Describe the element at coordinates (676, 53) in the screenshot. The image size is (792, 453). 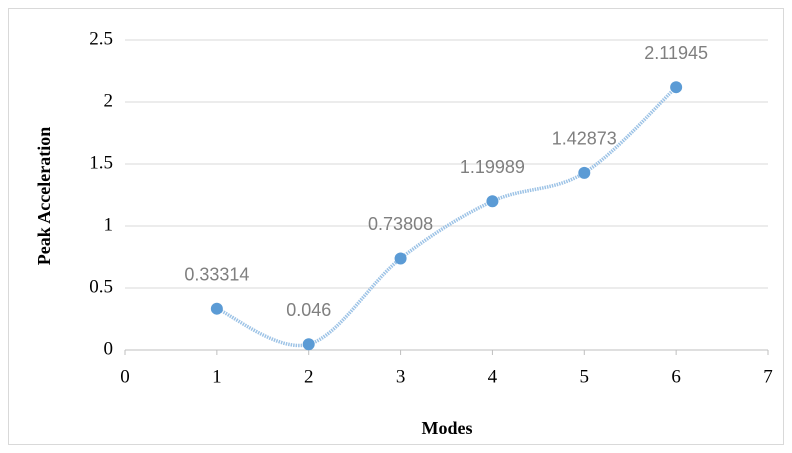
I see `data-label: 2.11945` at that location.